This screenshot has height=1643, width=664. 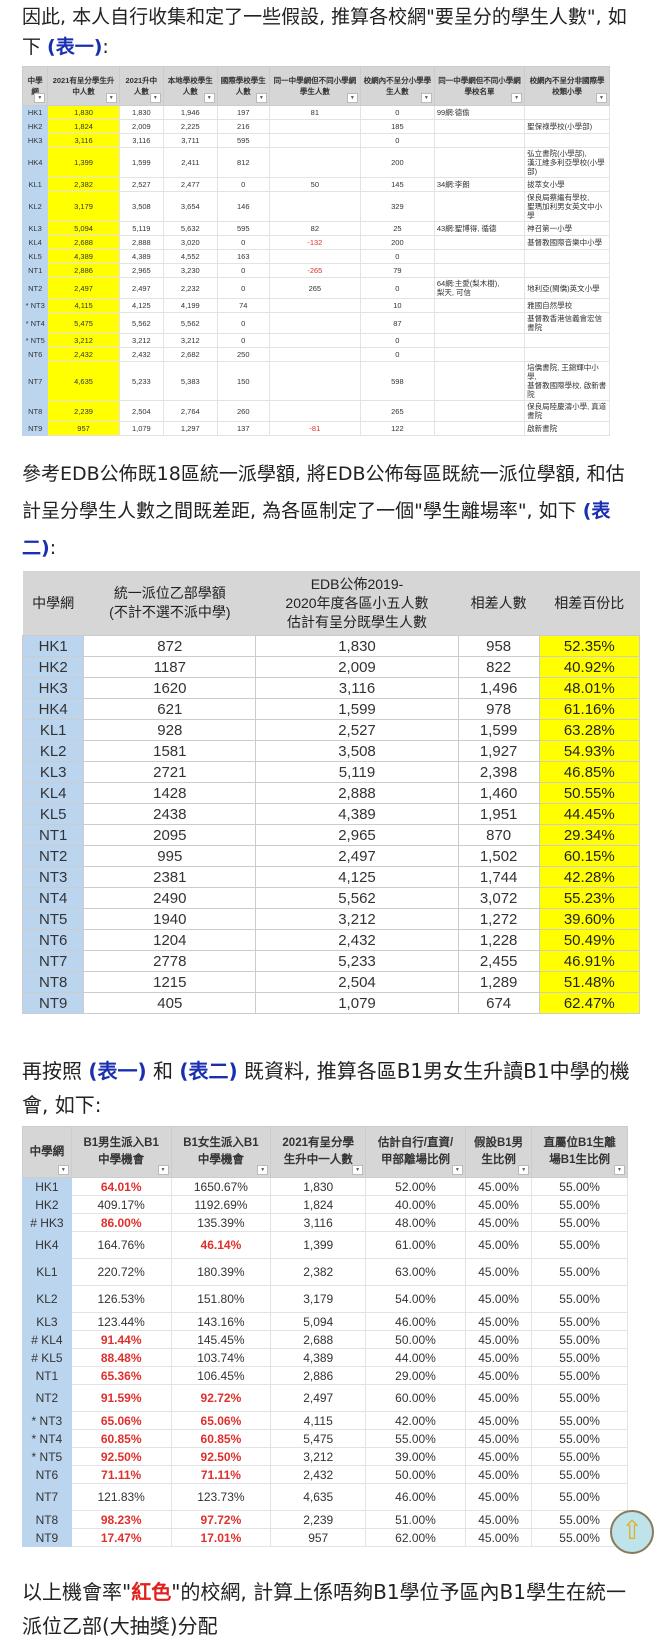 What do you see at coordinates (357, 602) in the screenshot?
I see `column-header-label: EDB公佈2019- 2020年度各區小五人數 估計有呈分既學生人數` at bounding box center [357, 602].